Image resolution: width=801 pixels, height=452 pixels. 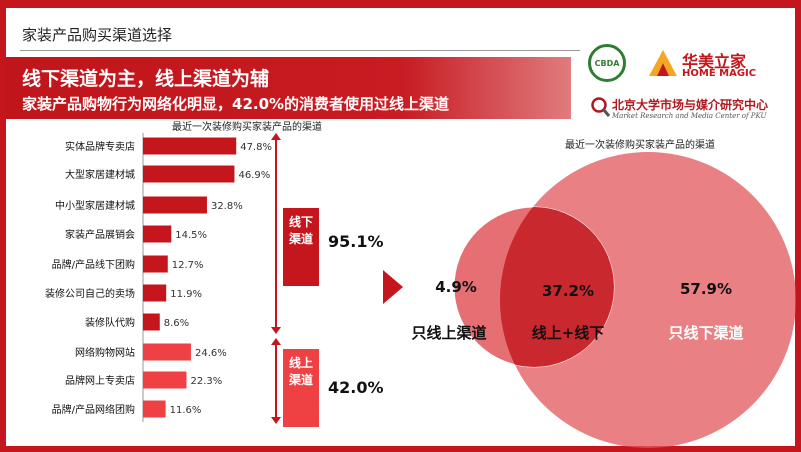 What do you see at coordinates (93, 409) in the screenshot?
I see `bar-category-label: 品牌/产品网络团购` at bounding box center [93, 409].